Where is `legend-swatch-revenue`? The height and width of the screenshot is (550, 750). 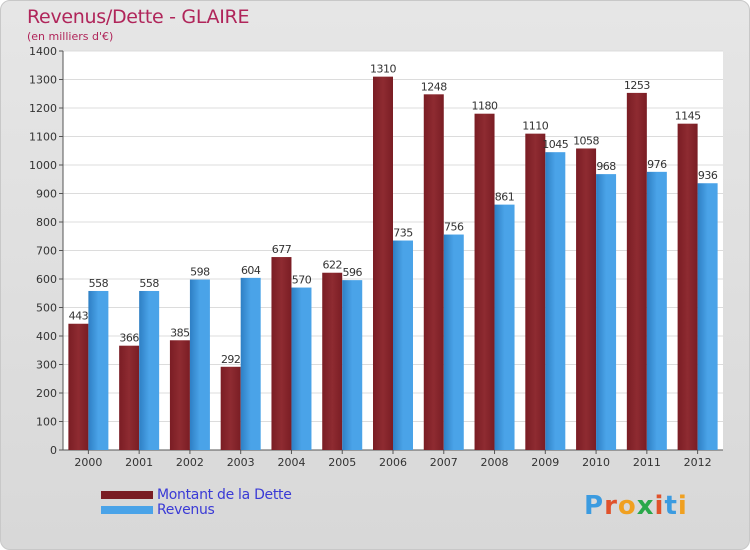
legend-swatch-revenue is located at coordinates (127, 509).